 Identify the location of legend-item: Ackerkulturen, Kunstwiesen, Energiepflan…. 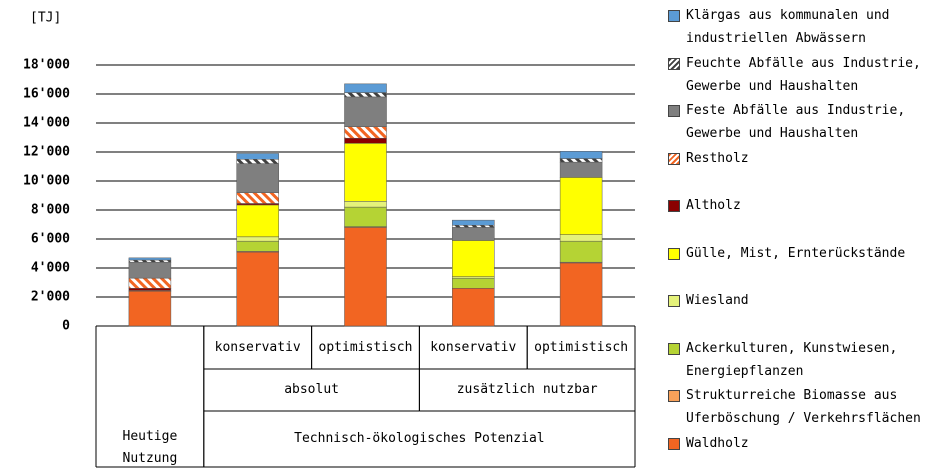
(805, 360).